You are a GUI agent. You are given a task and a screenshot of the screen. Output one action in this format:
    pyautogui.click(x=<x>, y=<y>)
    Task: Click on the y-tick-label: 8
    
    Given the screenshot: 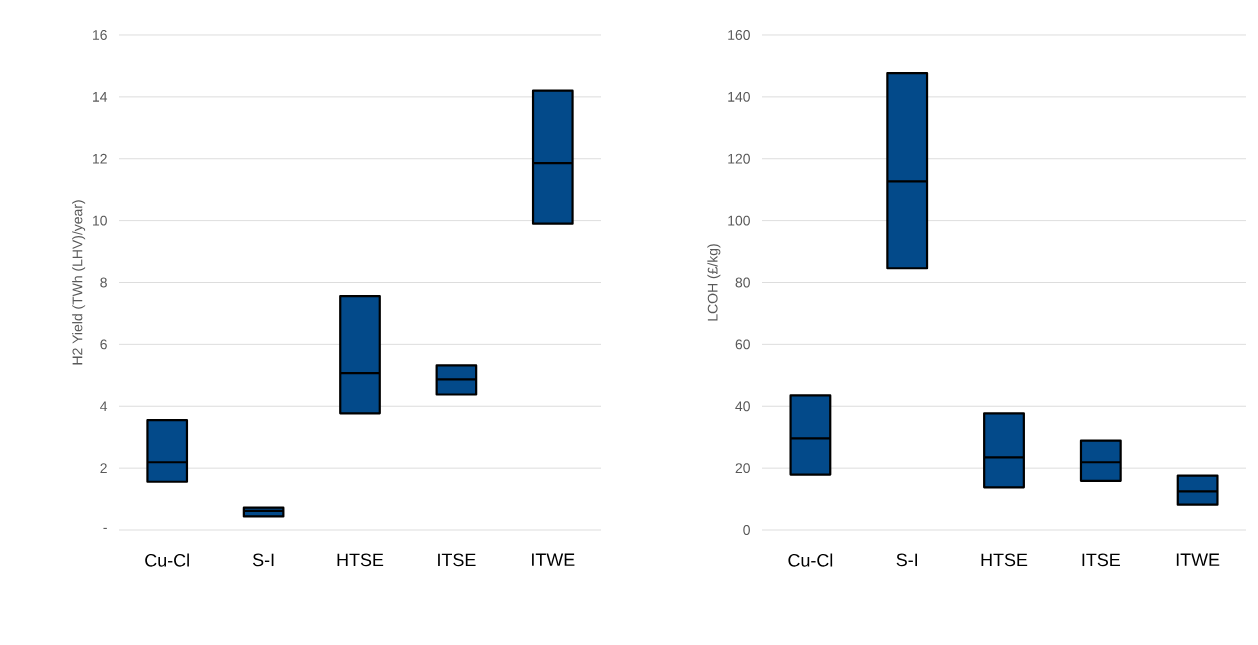 What is the action you would take?
    pyautogui.click(x=103, y=282)
    